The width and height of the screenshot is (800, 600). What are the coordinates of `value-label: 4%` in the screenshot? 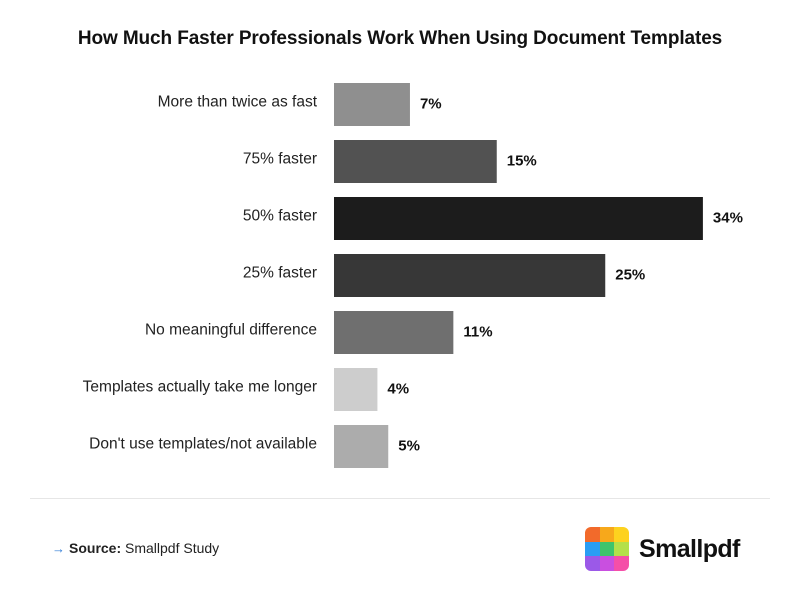 It's located at (398, 388).